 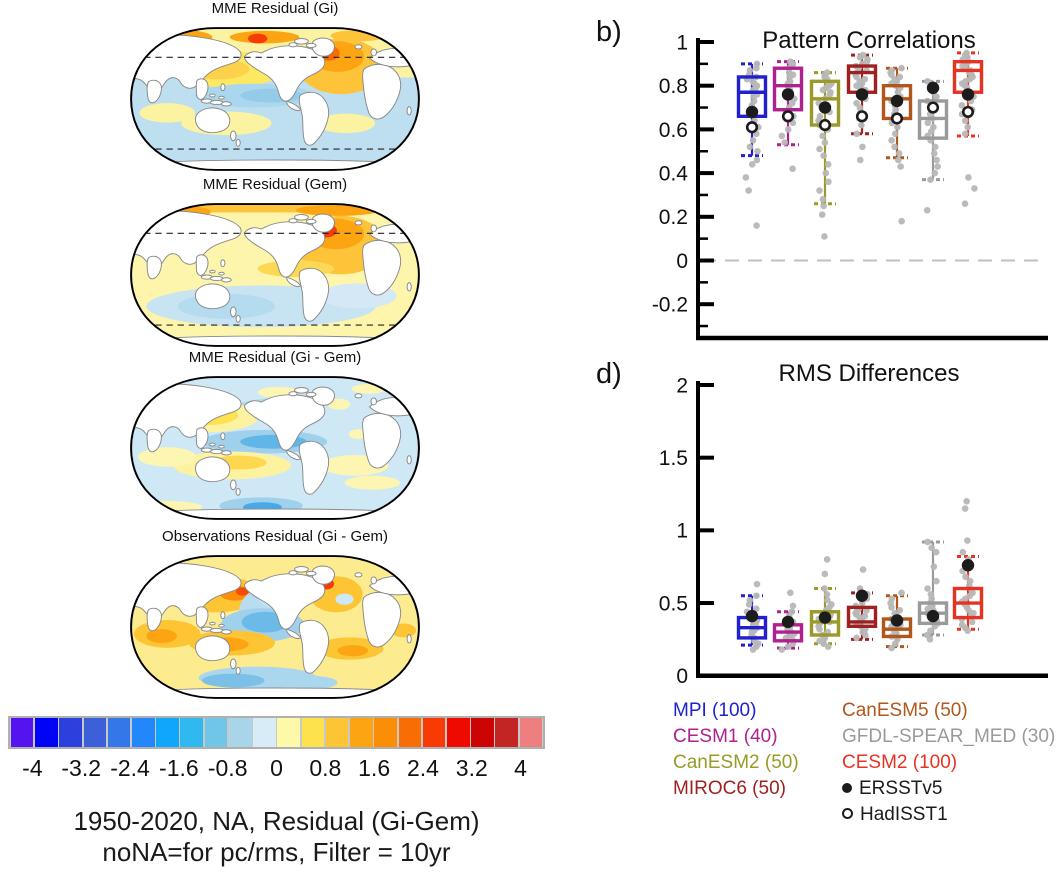 I want to click on boxplot-pattern-correlations: 1 0.8 0.6 0.4 0.2 0 -0.2 Pattern Correlations, so click(x=850, y=184).